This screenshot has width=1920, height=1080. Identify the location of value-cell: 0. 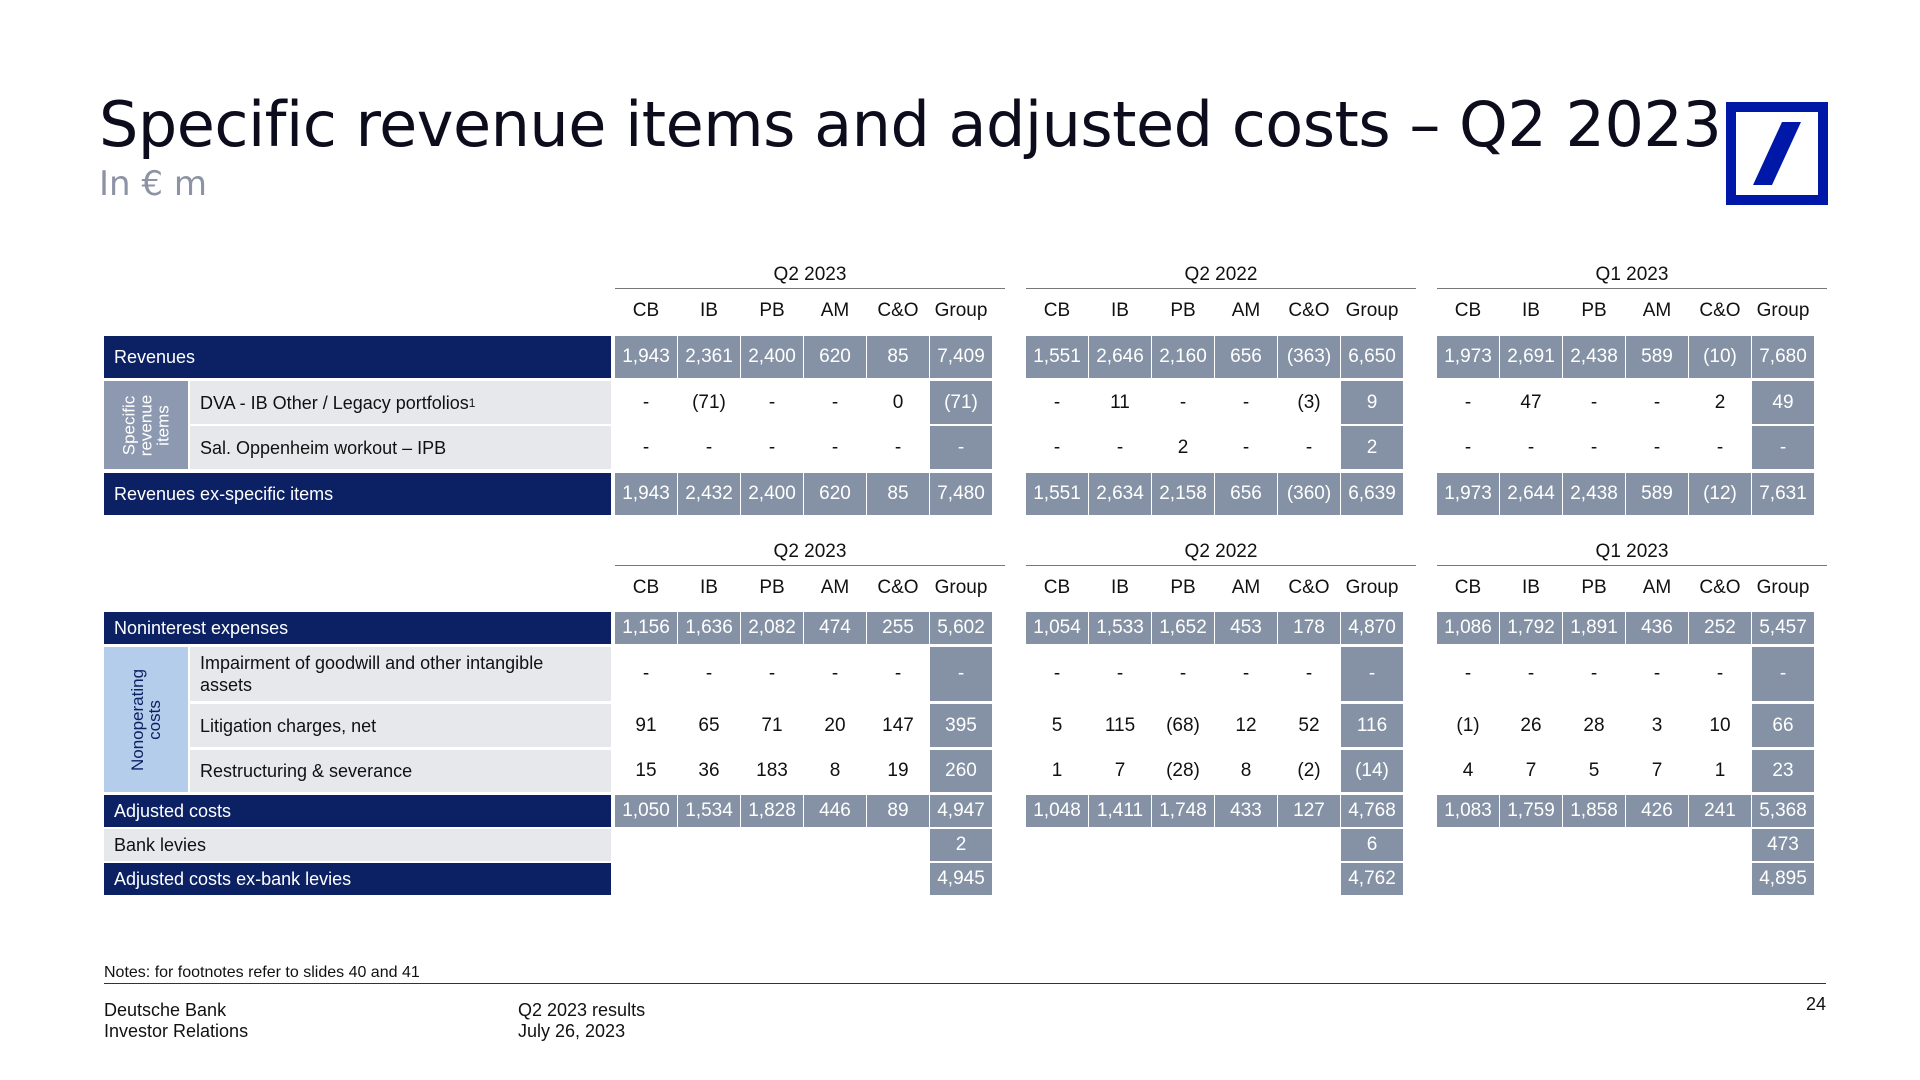
(898, 402).